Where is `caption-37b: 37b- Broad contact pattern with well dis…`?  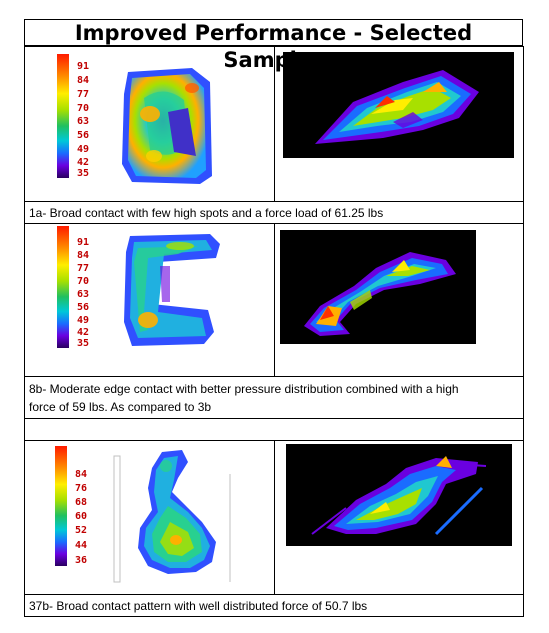
caption-37b: 37b- Broad contact pattern with well dis… is located at coordinates (198, 606).